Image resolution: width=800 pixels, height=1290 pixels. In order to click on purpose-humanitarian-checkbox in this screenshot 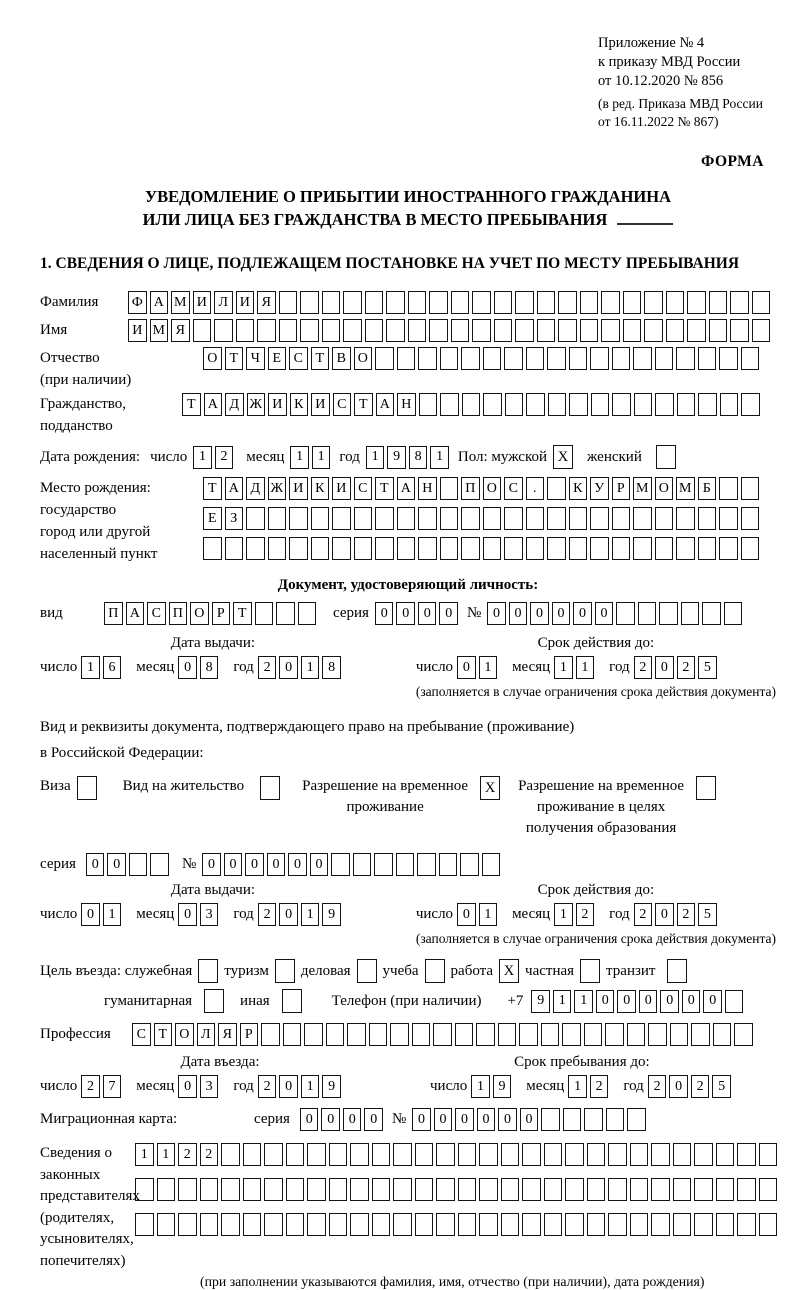, I will do `click(214, 1001)`.